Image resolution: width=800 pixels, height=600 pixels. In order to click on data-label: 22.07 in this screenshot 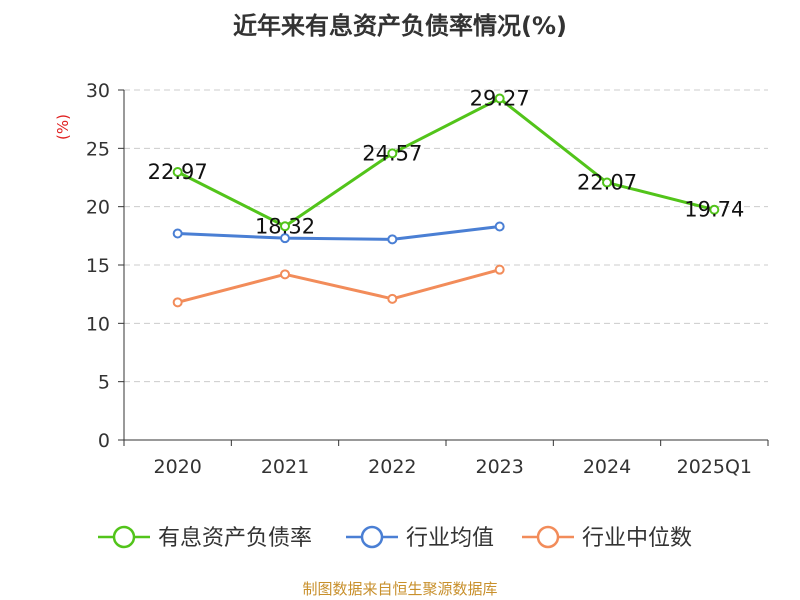, I will do `click(607, 183)`.